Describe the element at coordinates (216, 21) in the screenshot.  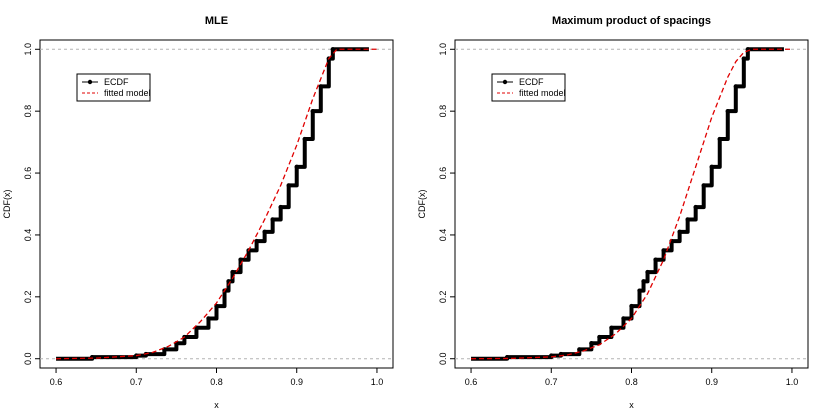
I see `chart-title: MLE` at that location.